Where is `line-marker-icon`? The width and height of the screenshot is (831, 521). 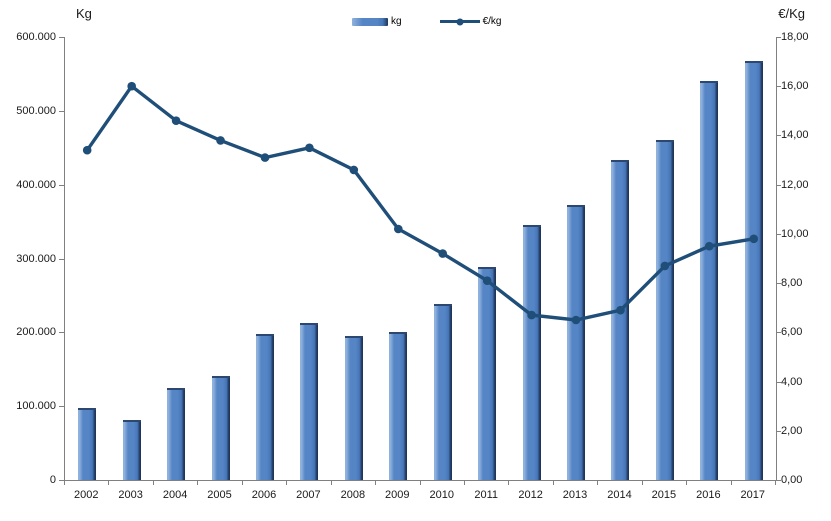 line-marker-icon is located at coordinates (460, 21).